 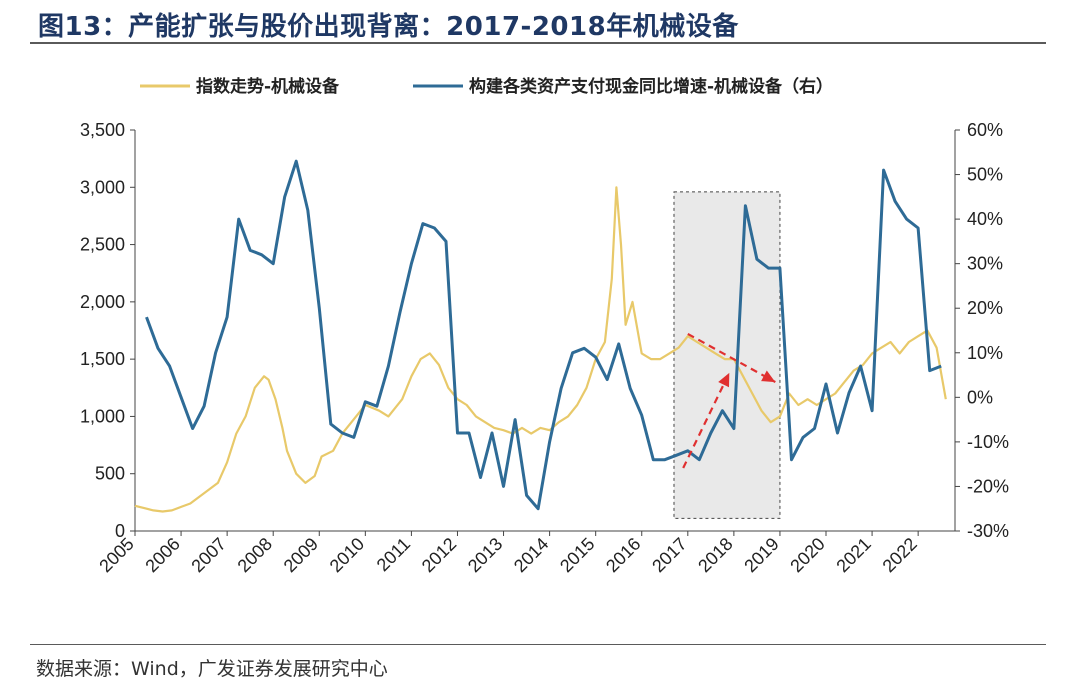 What do you see at coordinates (768, 376) in the screenshot?
I see `arrow-down-head` at bounding box center [768, 376].